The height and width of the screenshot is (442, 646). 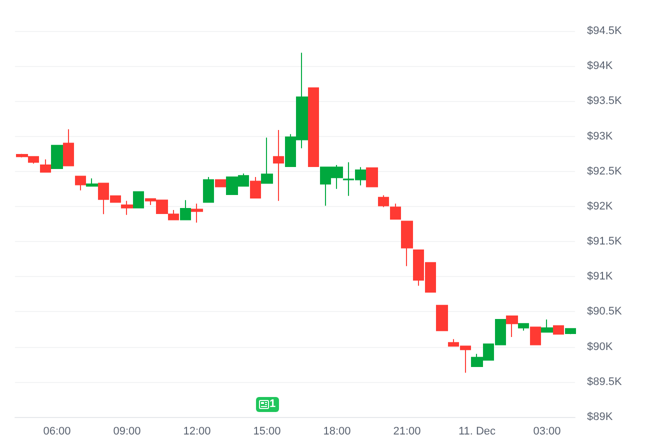 What do you see at coordinates (600, 66) in the screenshot?
I see `y-tick-label: $94K` at bounding box center [600, 66].